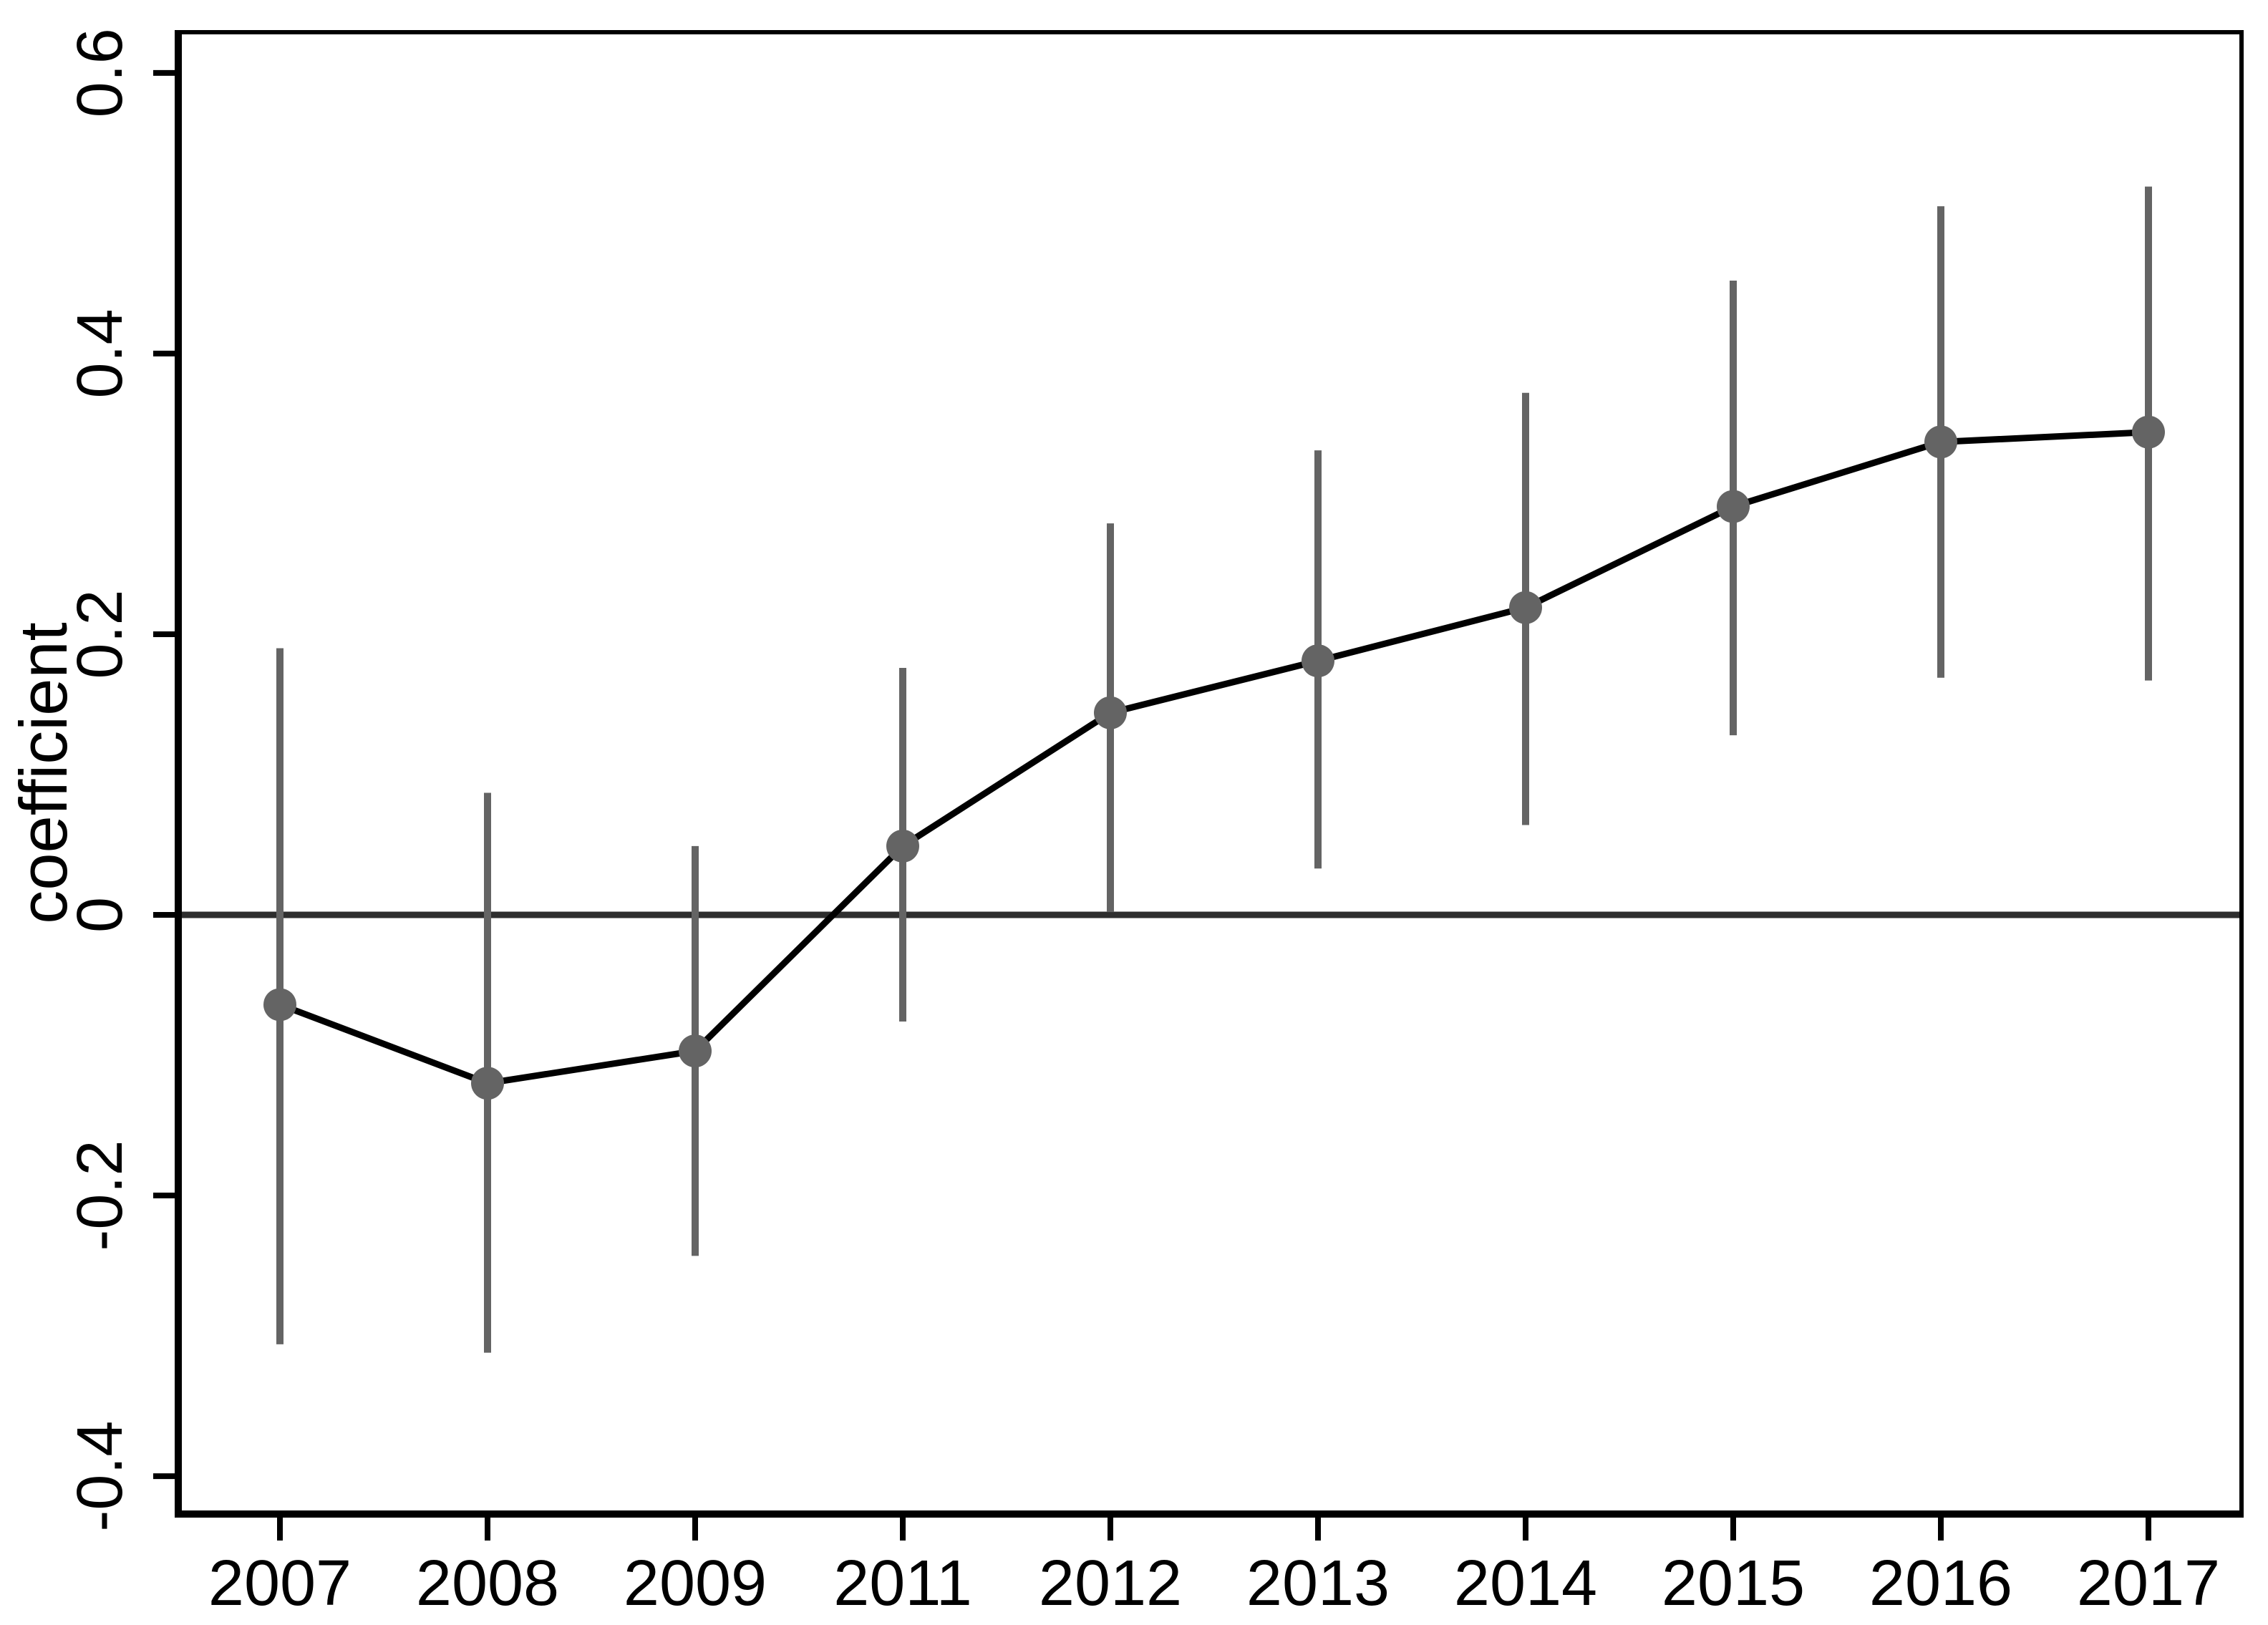 The width and height of the screenshot is (2268, 1625). Describe the element at coordinates (100, 72) in the screenshot. I see `y-tick-label: 0.6` at that location.